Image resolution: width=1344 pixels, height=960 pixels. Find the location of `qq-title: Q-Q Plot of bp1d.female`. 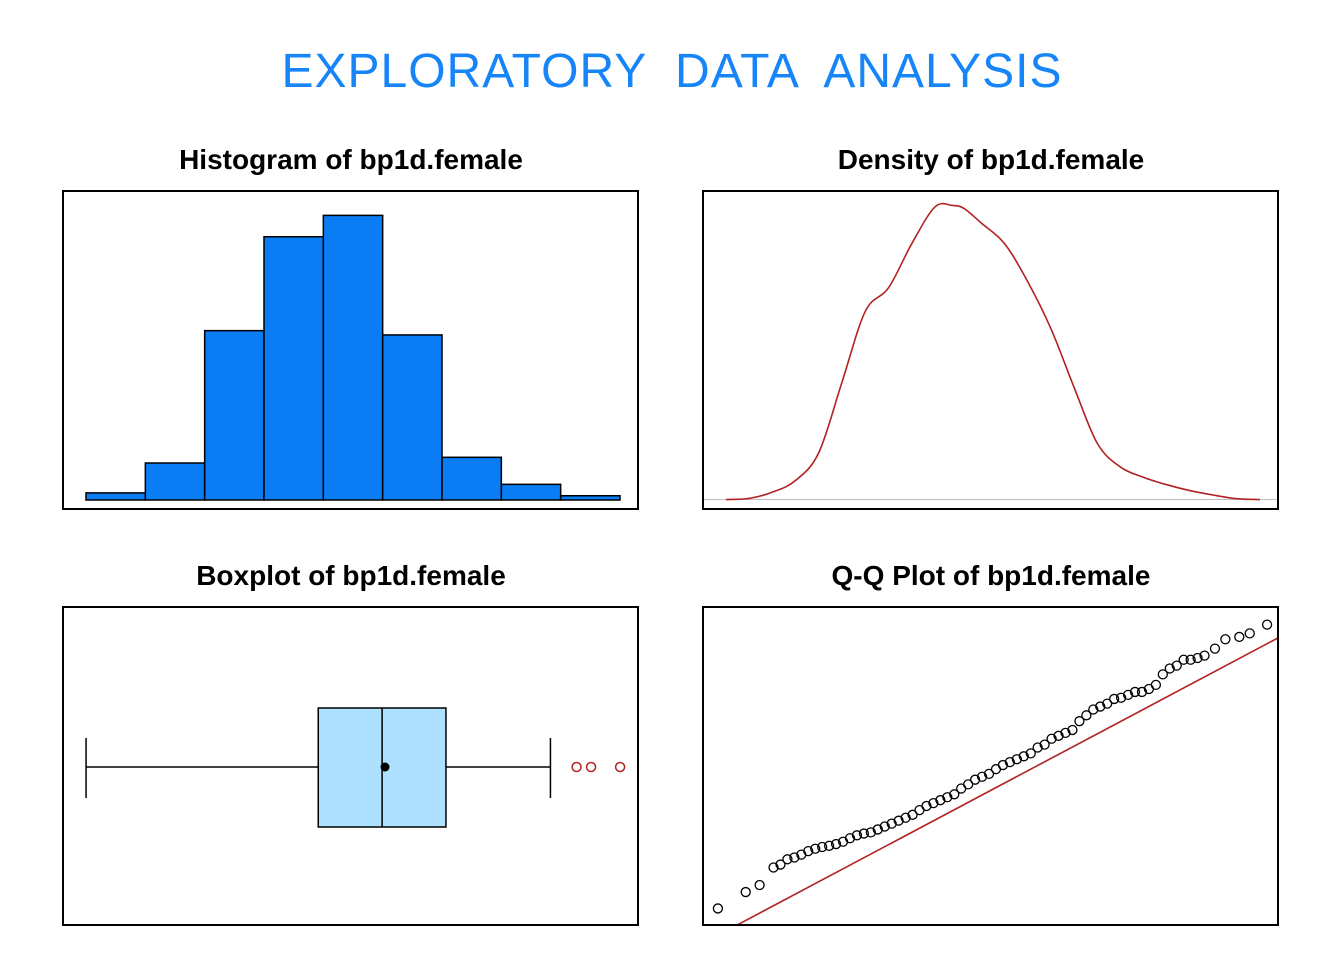

qq-title: Q-Q Plot of bp1d.female is located at coordinates (991, 575).